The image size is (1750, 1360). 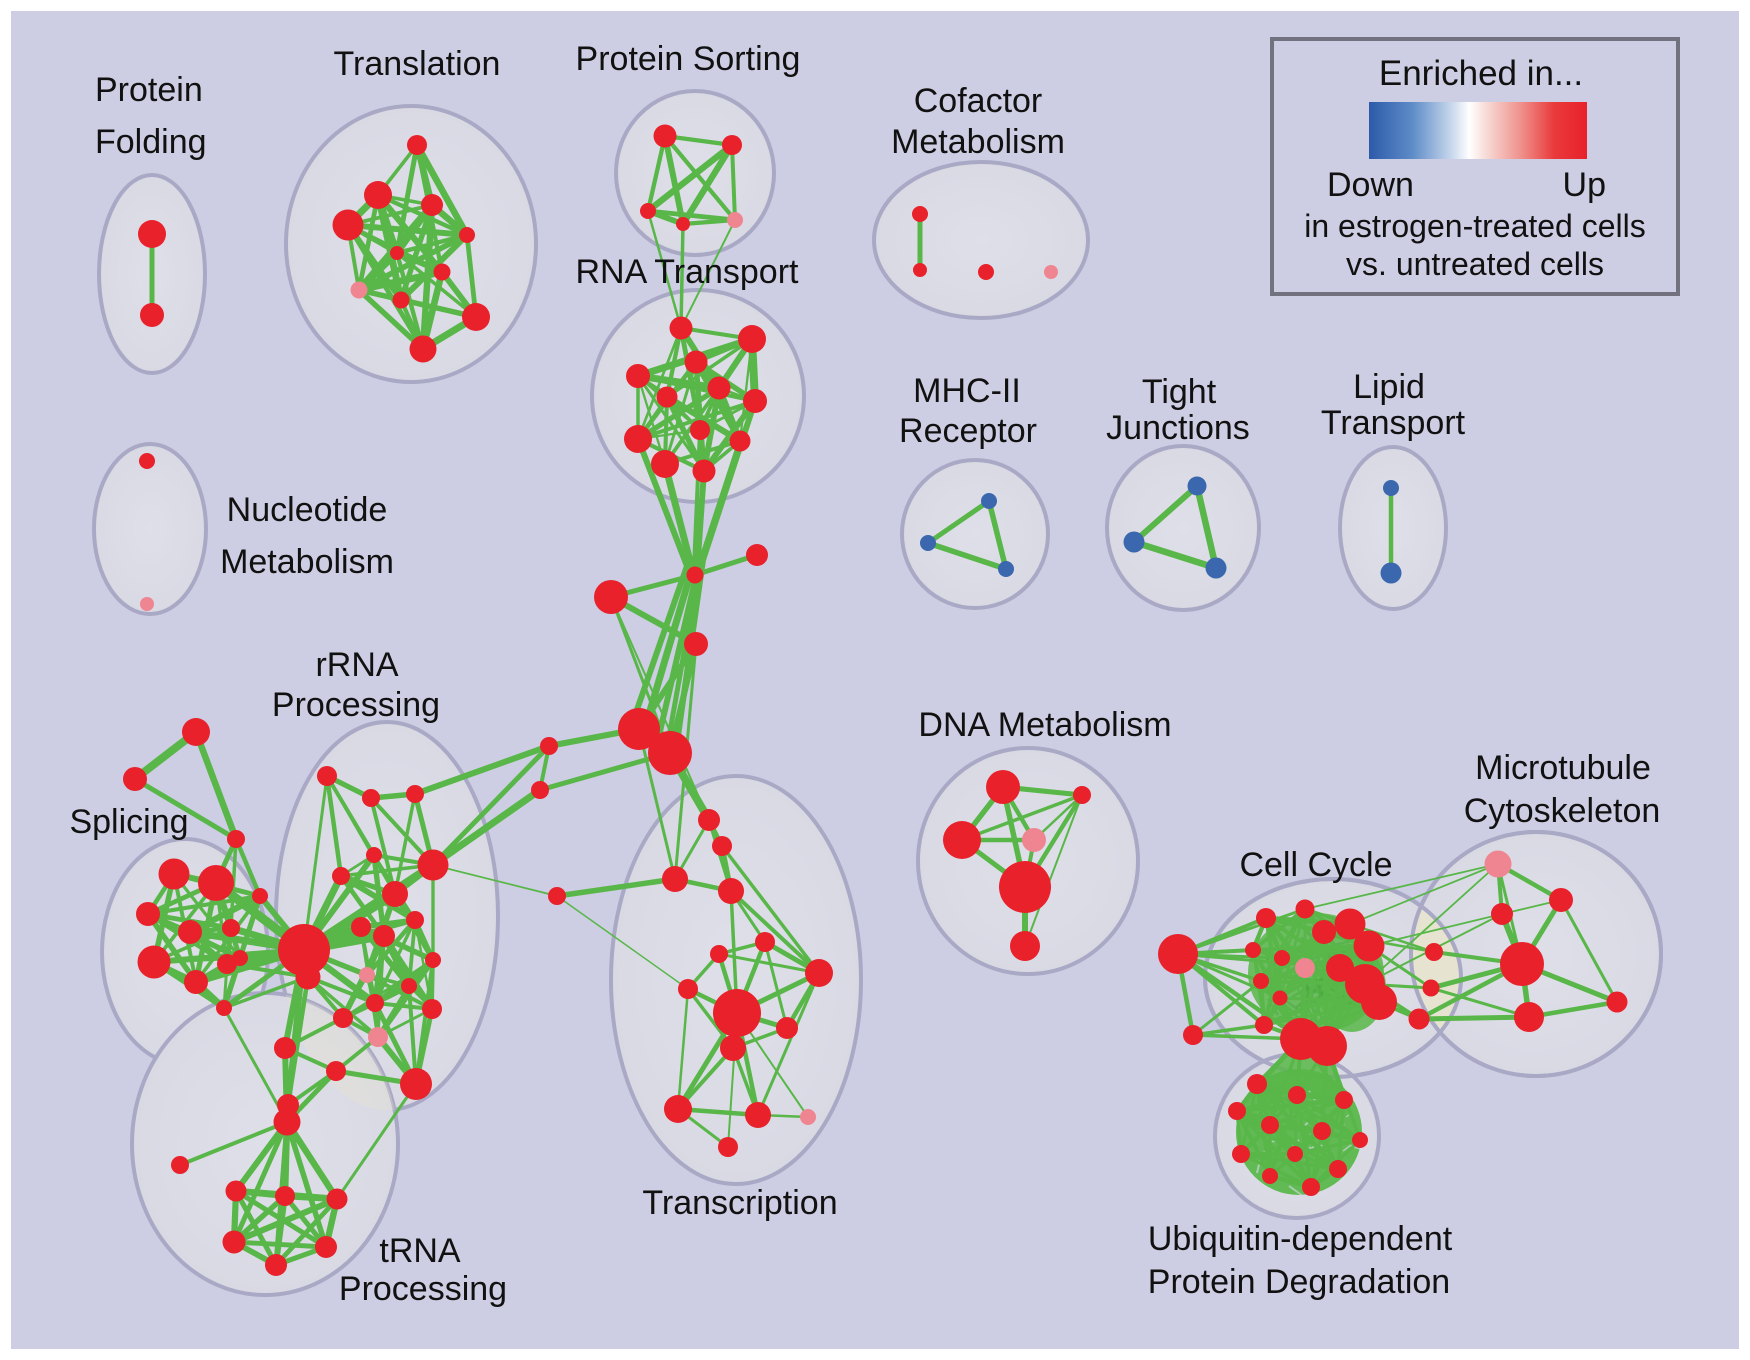 I want to click on svg-text: Cytoskeleton, so click(x=1562, y=811).